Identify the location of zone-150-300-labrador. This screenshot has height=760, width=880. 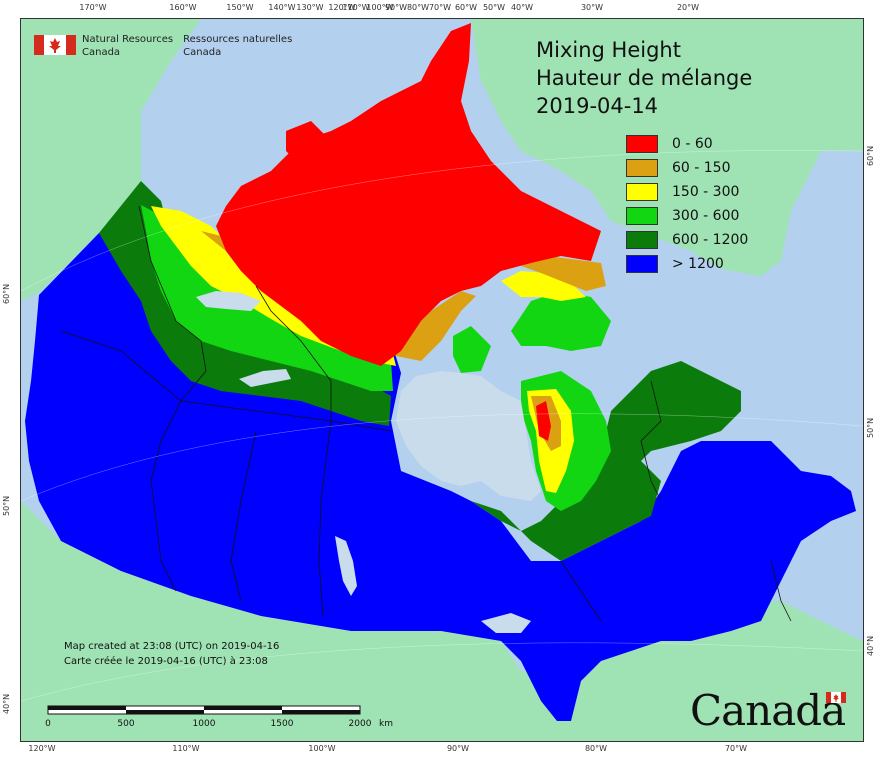
(543, 286).